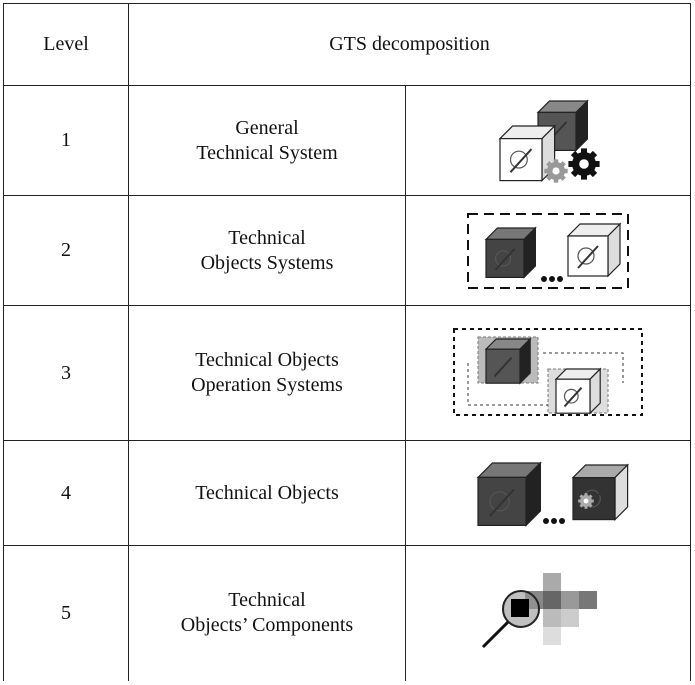 The image size is (695, 685). What do you see at coordinates (267, 373) in the screenshot?
I see `name-cell: Technical Objects Operation Systems` at bounding box center [267, 373].